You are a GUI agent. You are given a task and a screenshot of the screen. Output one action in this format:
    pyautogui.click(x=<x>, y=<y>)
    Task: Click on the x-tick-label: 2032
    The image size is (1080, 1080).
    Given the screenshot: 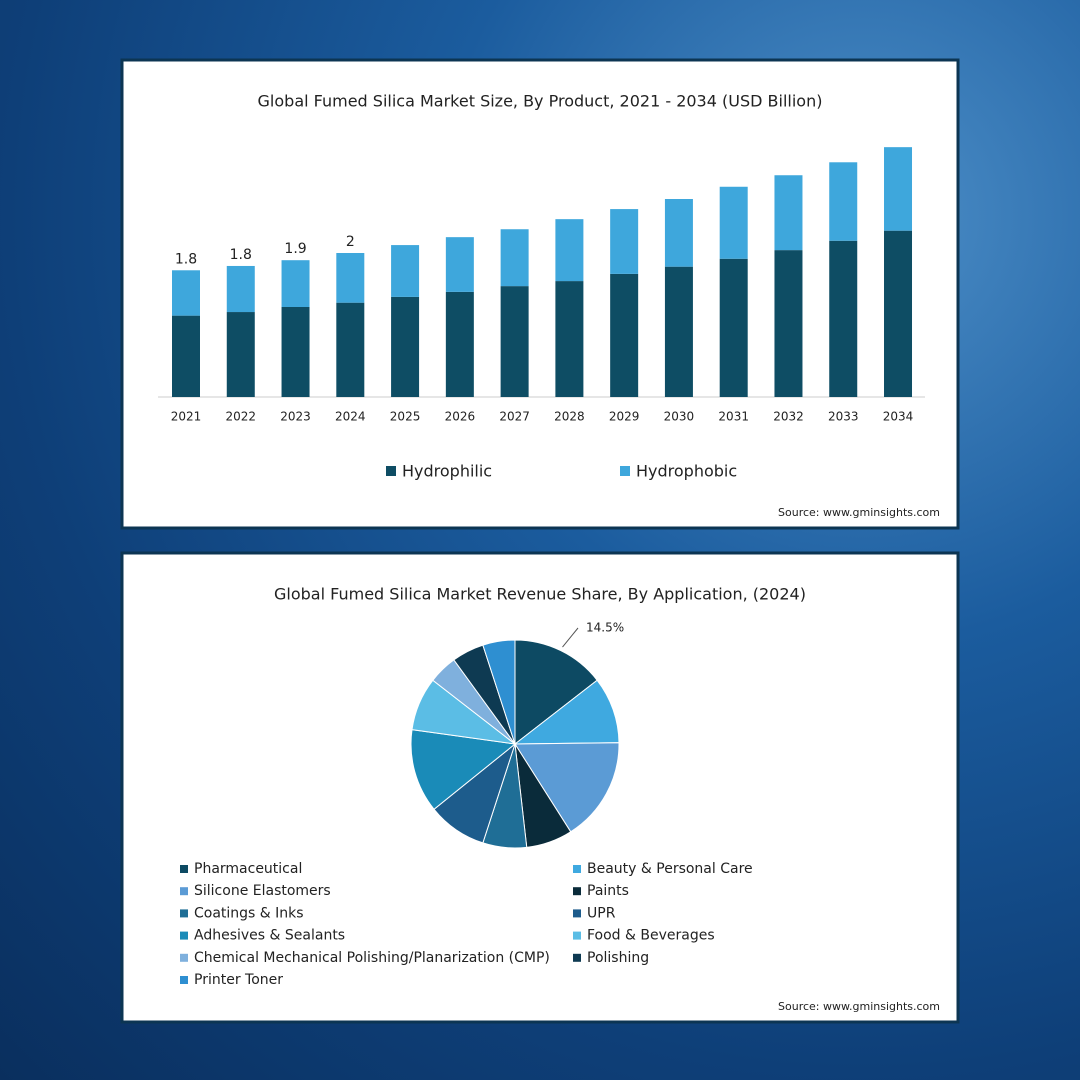 What is the action you would take?
    pyautogui.click(x=788, y=417)
    